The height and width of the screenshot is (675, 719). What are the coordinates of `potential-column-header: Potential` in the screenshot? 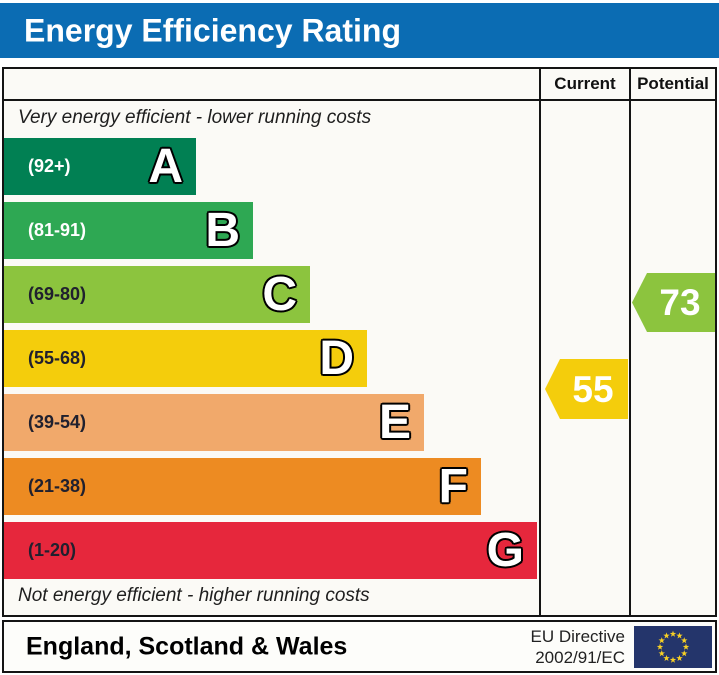 It's located at (673, 83).